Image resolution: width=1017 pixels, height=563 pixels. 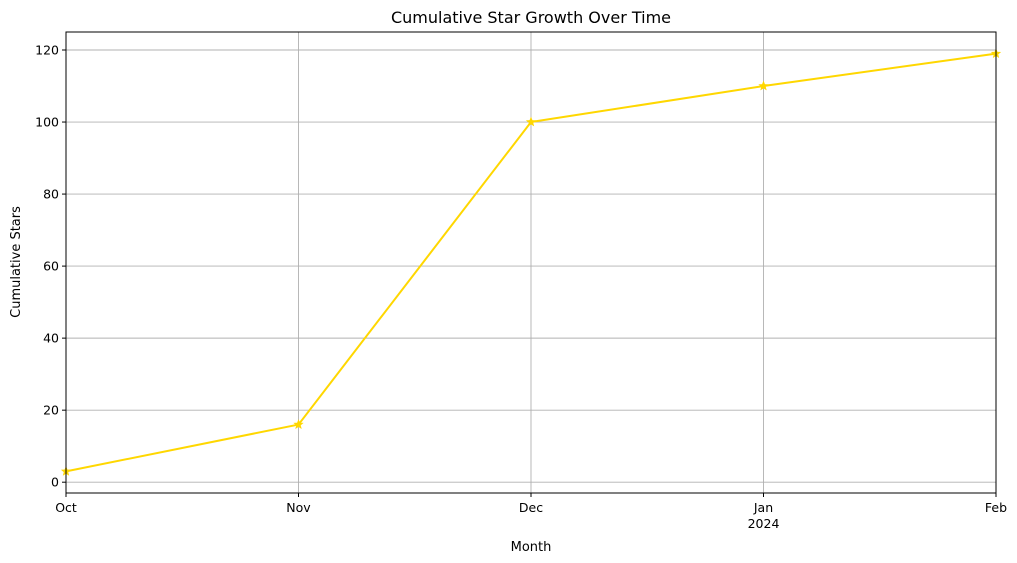 I want to click on x-tick-label: Jan, so click(x=763, y=507).